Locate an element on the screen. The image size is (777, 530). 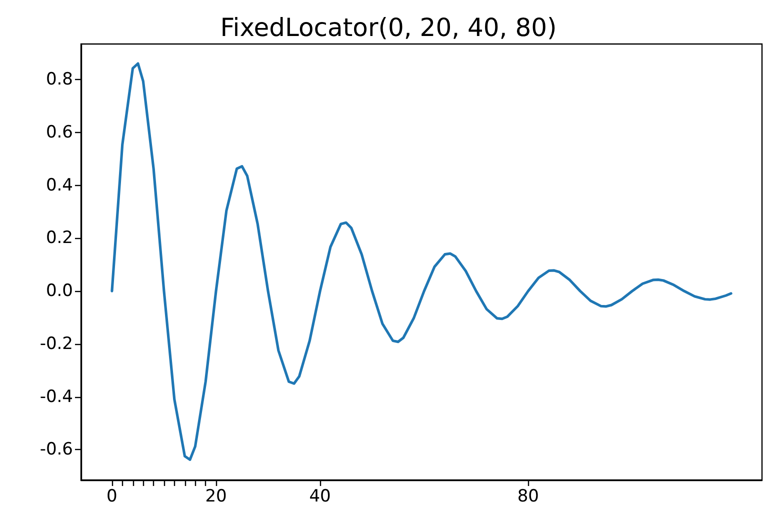
y-tick-label: 0.0 is located at coordinates (59, 291).